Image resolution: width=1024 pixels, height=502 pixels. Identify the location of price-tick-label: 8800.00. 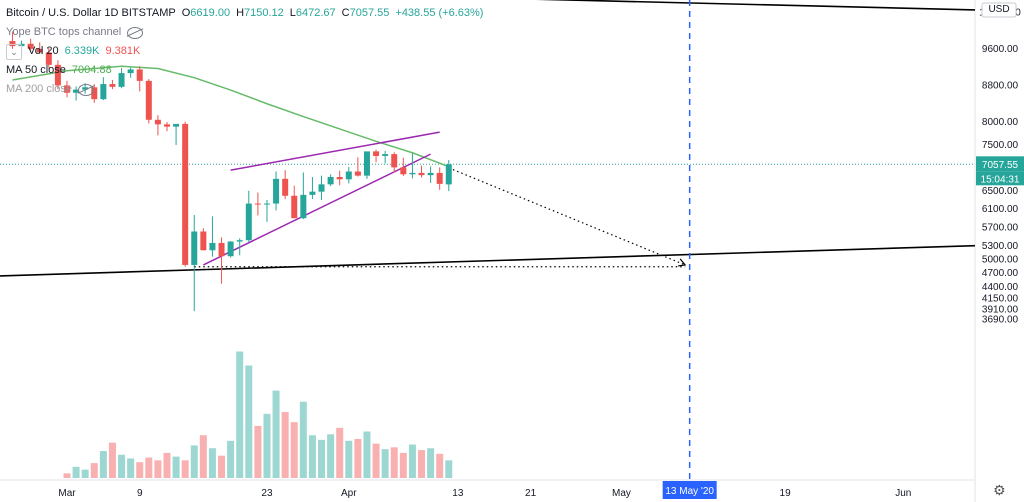
(1000, 86).